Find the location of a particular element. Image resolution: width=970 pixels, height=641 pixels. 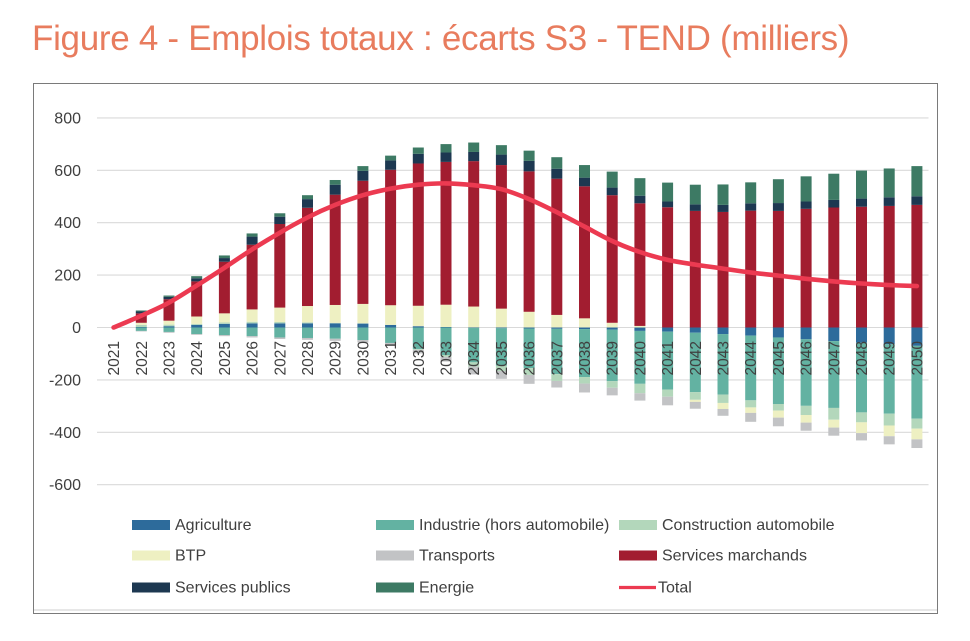

svg-text: 2027 is located at coordinates (280, 358).